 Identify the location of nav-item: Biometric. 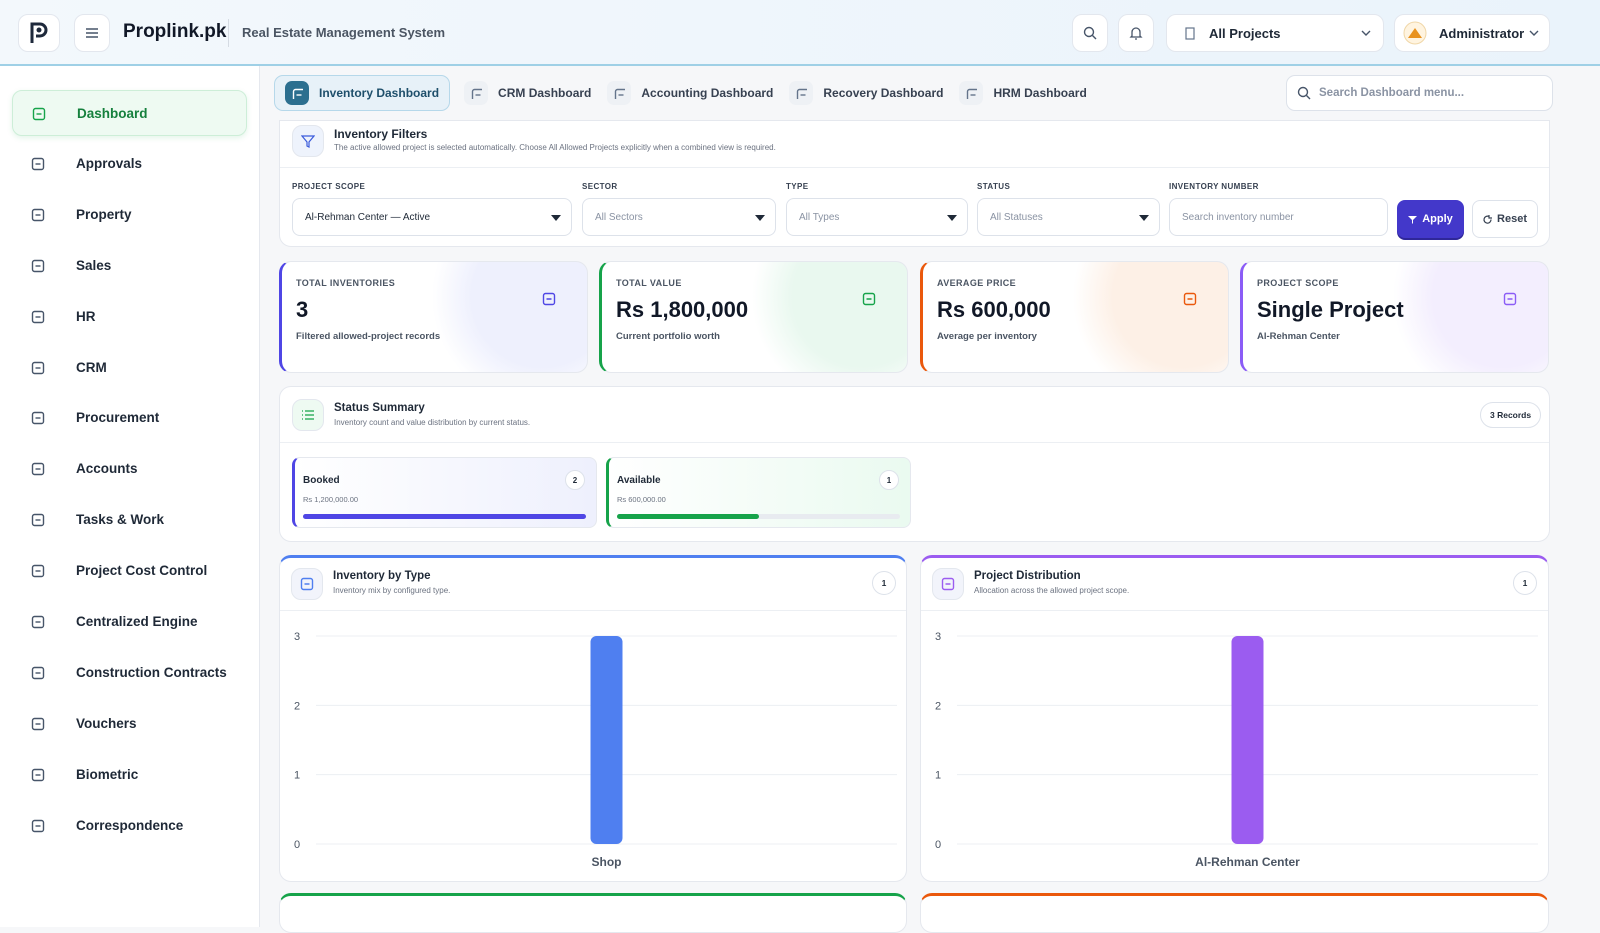
(129, 775).